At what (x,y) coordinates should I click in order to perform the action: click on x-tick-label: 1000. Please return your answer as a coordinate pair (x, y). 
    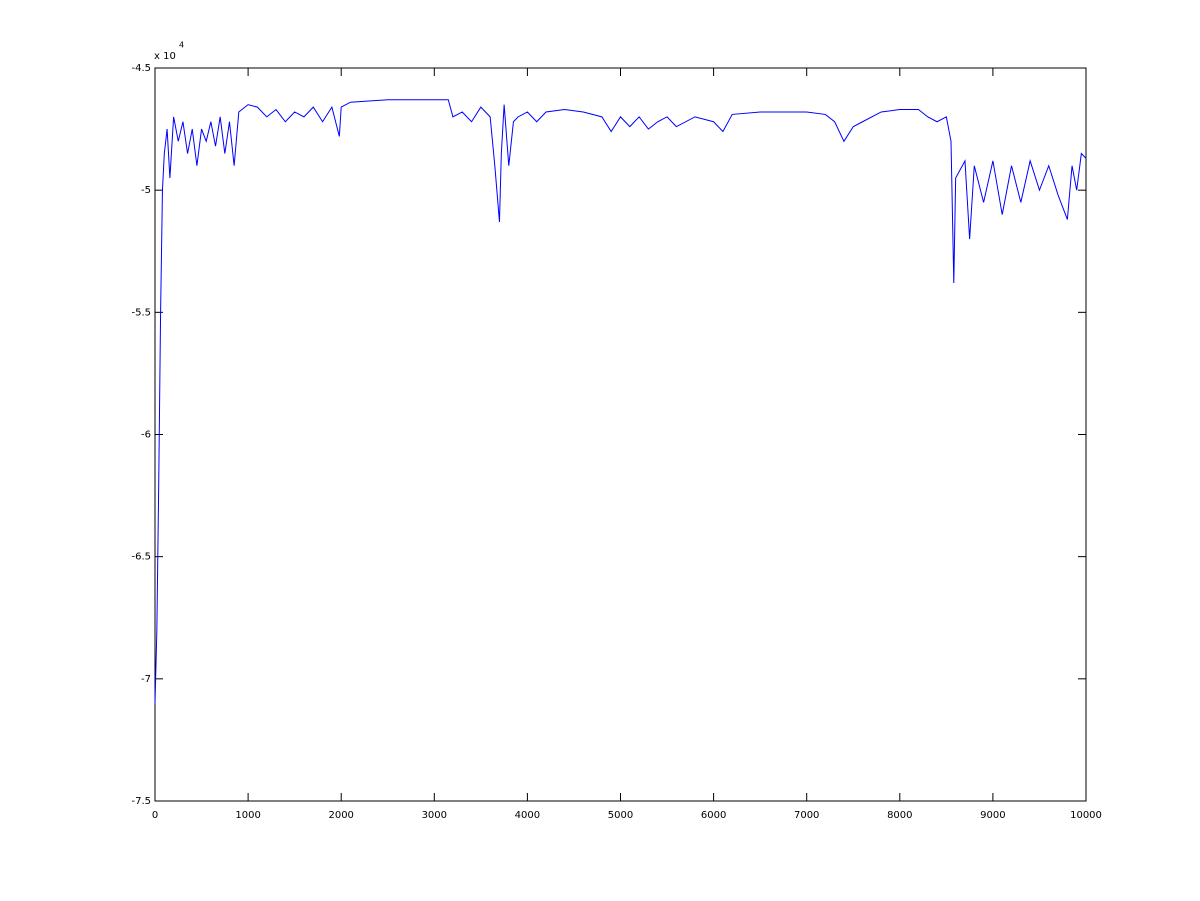
    Looking at the image, I should click on (247, 815).